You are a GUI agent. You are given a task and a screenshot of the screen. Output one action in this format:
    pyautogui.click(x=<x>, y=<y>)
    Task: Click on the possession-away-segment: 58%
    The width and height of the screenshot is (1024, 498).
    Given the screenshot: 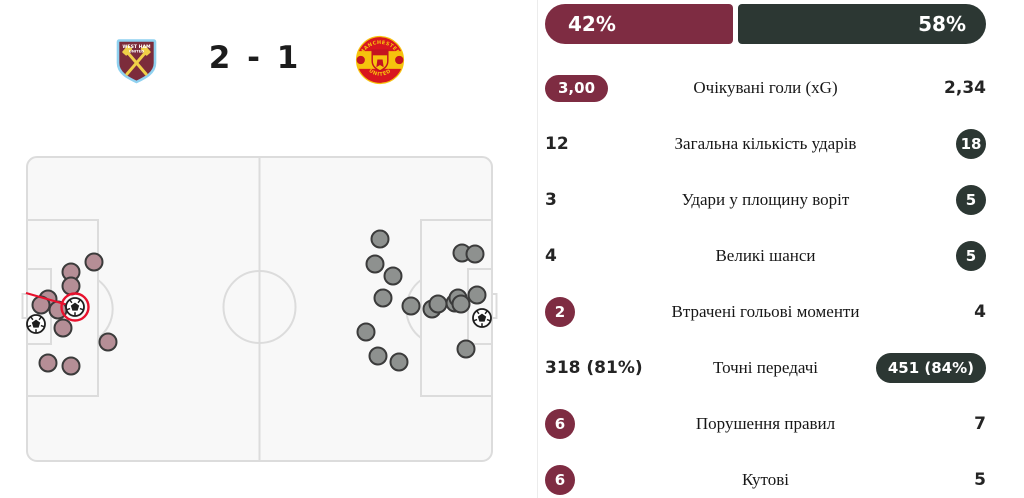 What is the action you would take?
    pyautogui.click(x=862, y=24)
    